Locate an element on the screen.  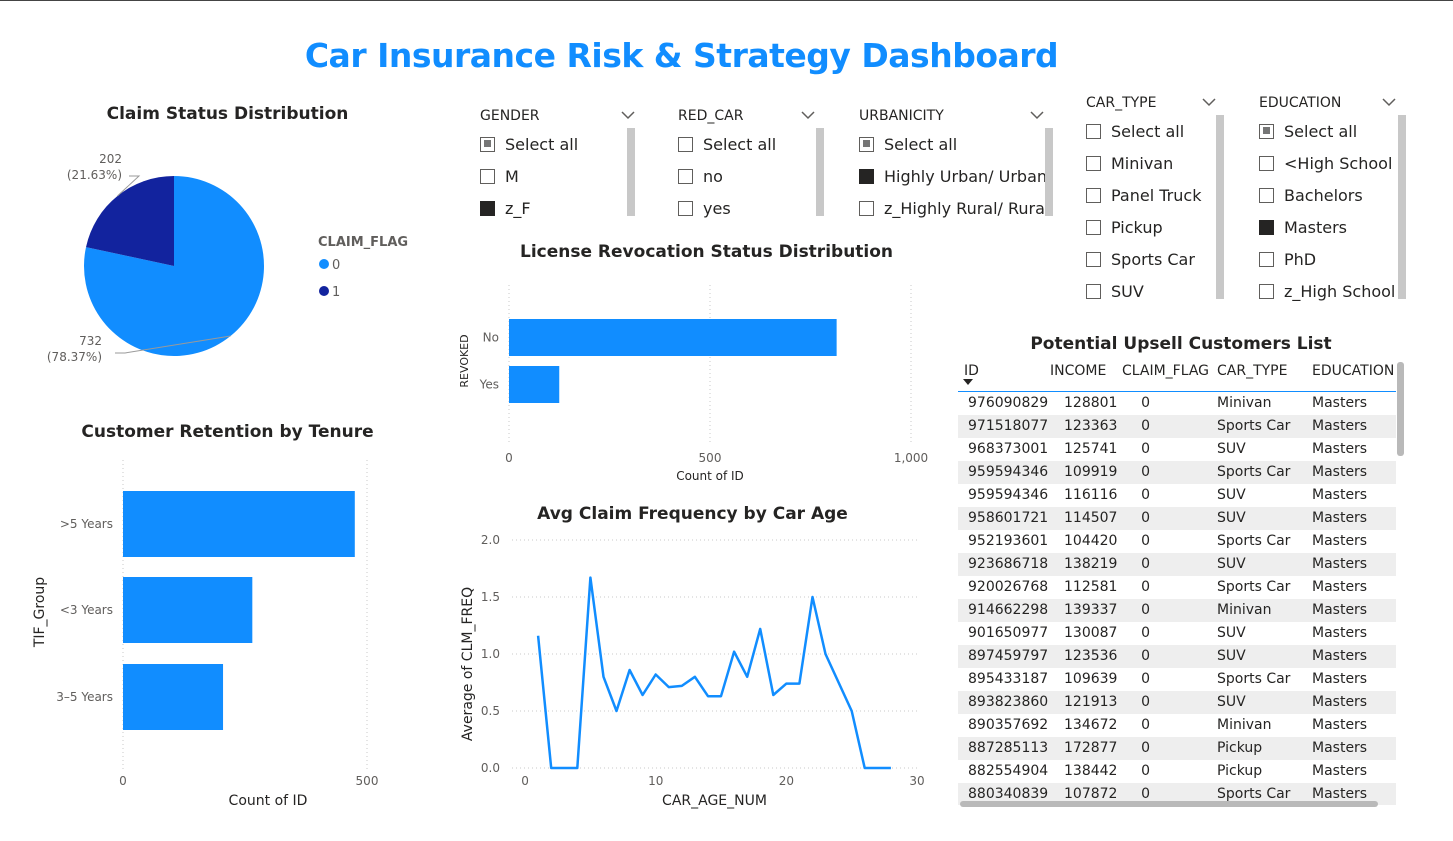
table-cell: 887285113 is located at coordinates (1008, 748).